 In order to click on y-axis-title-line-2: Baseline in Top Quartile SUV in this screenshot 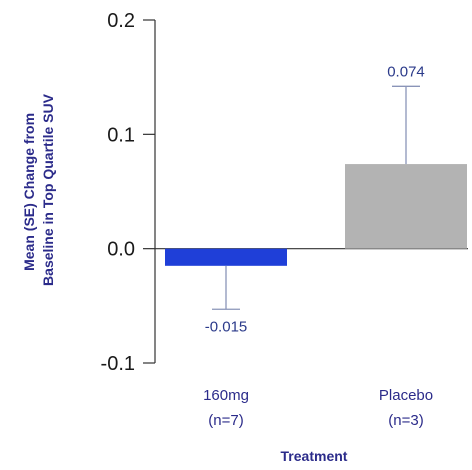, I will do `click(48, 189)`.